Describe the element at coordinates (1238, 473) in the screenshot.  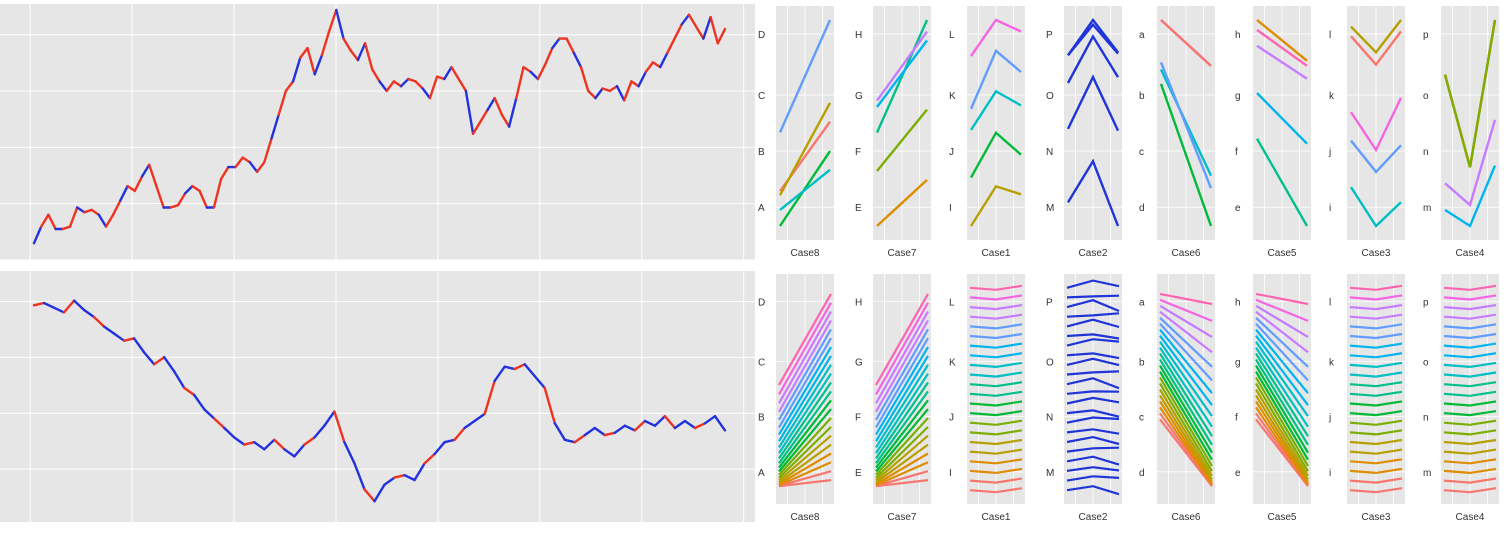
I see `case-bottom-5-ylabel: e` at that location.